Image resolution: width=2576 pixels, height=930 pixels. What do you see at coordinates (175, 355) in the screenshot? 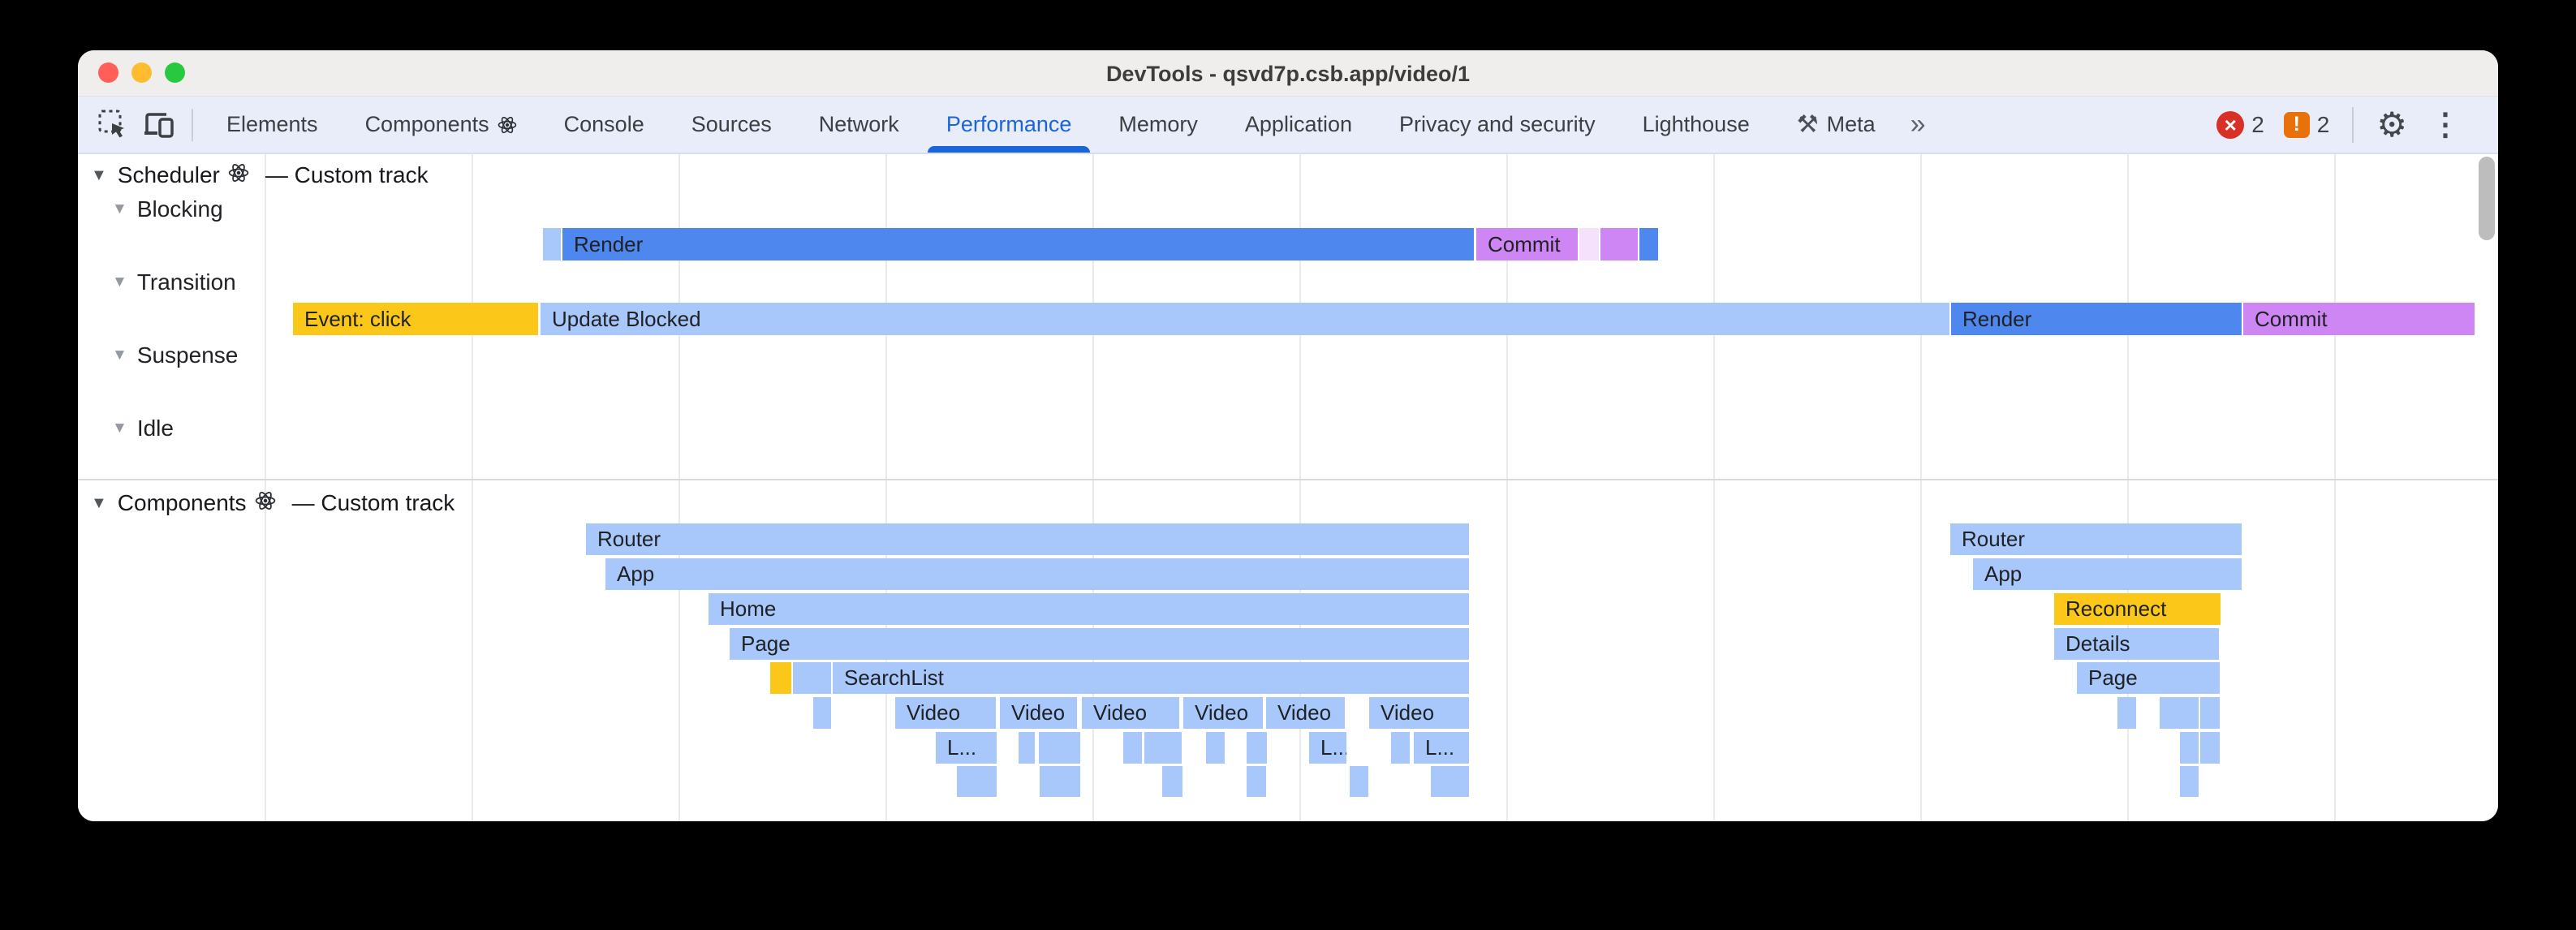
I see `lane-suspense: ▼ Suspense` at bounding box center [175, 355].